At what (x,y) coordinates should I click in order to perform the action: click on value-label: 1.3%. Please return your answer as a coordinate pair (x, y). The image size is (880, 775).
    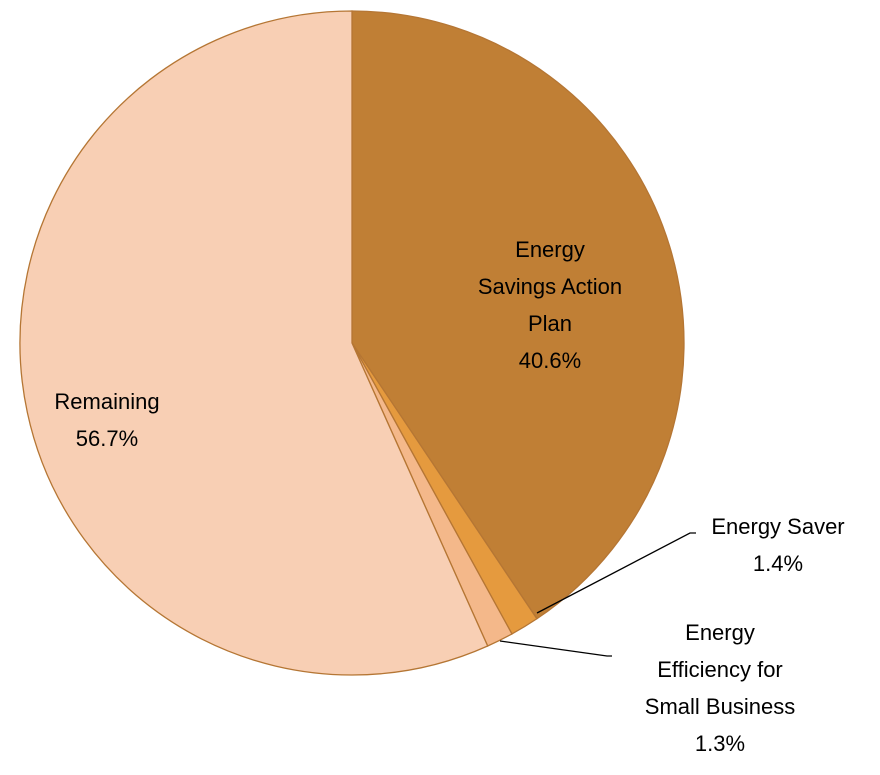
    Looking at the image, I should click on (720, 743).